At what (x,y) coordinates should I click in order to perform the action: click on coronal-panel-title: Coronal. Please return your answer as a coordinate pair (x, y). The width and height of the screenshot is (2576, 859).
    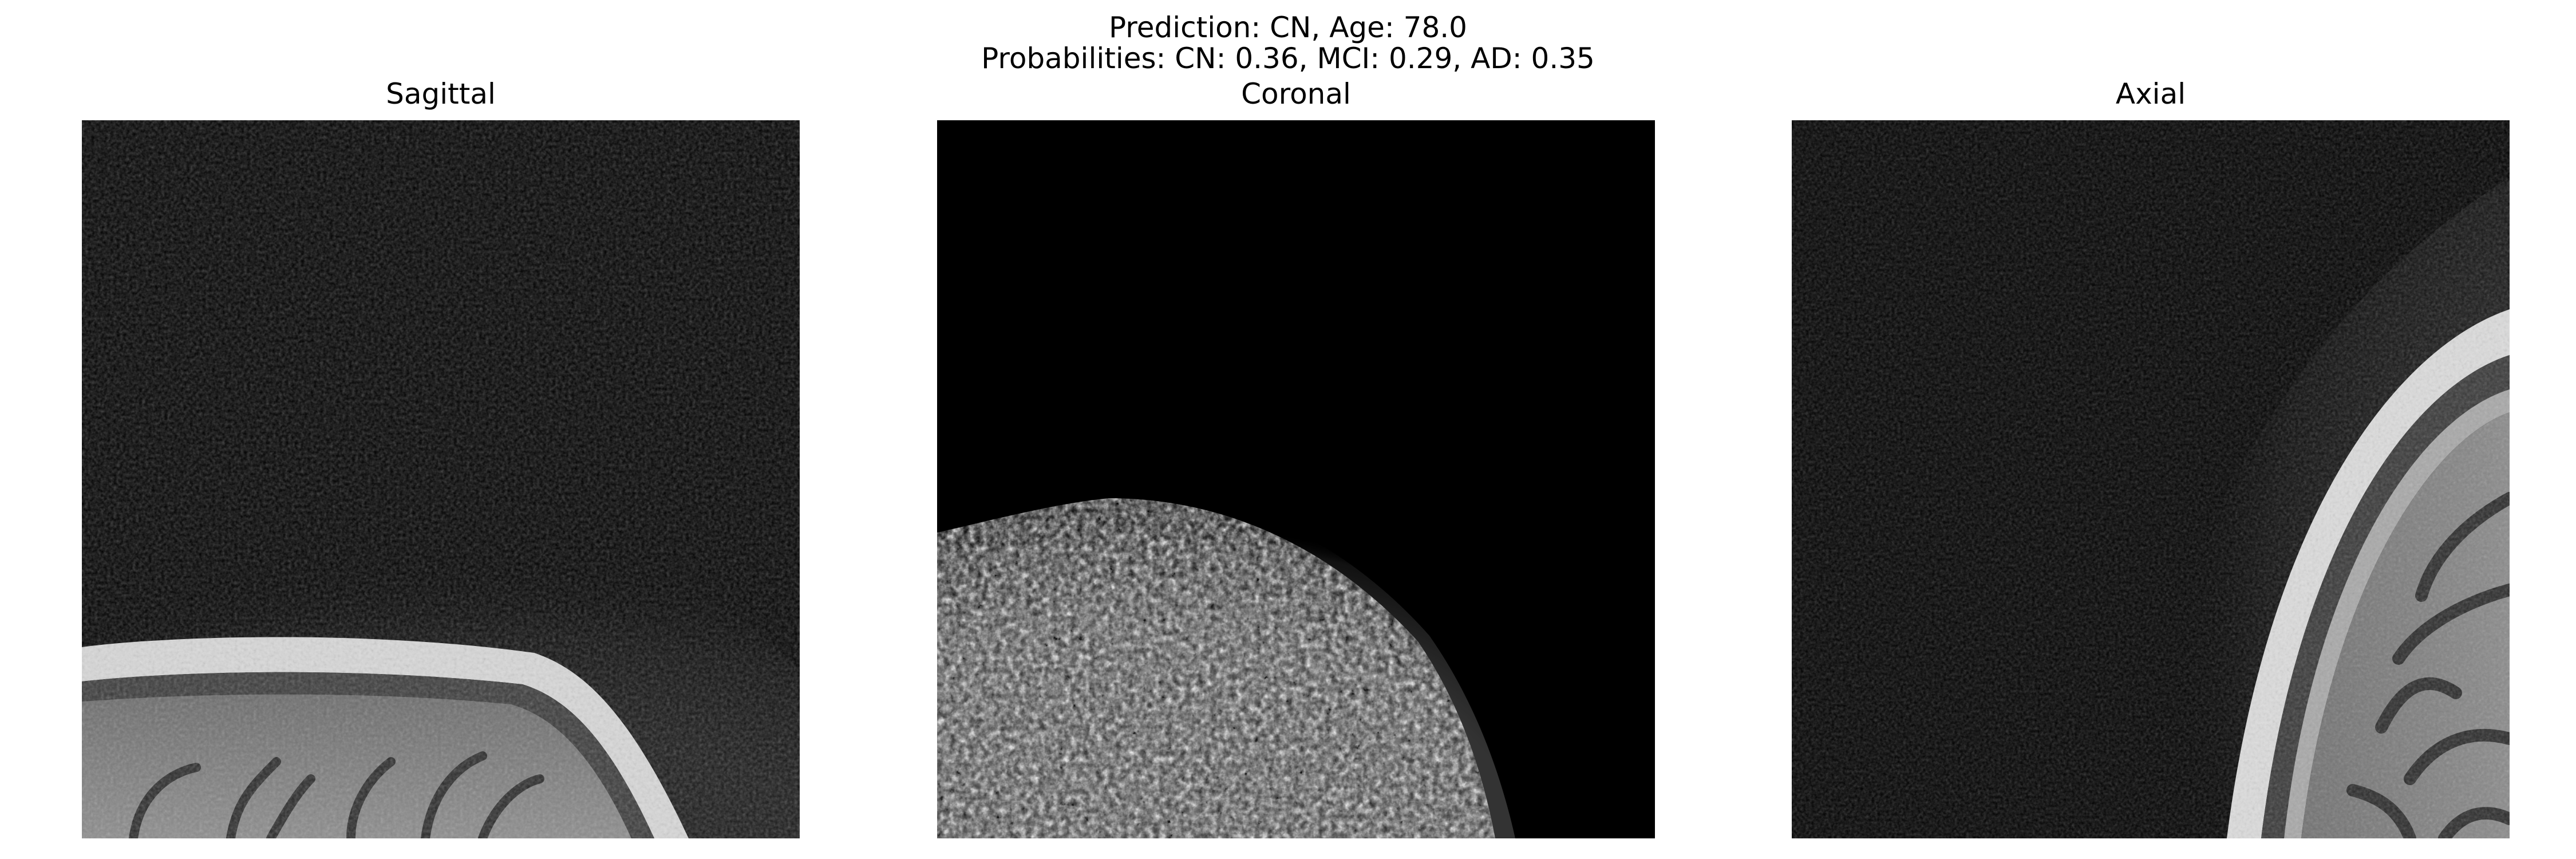
    Looking at the image, I should click on (1296, 94).